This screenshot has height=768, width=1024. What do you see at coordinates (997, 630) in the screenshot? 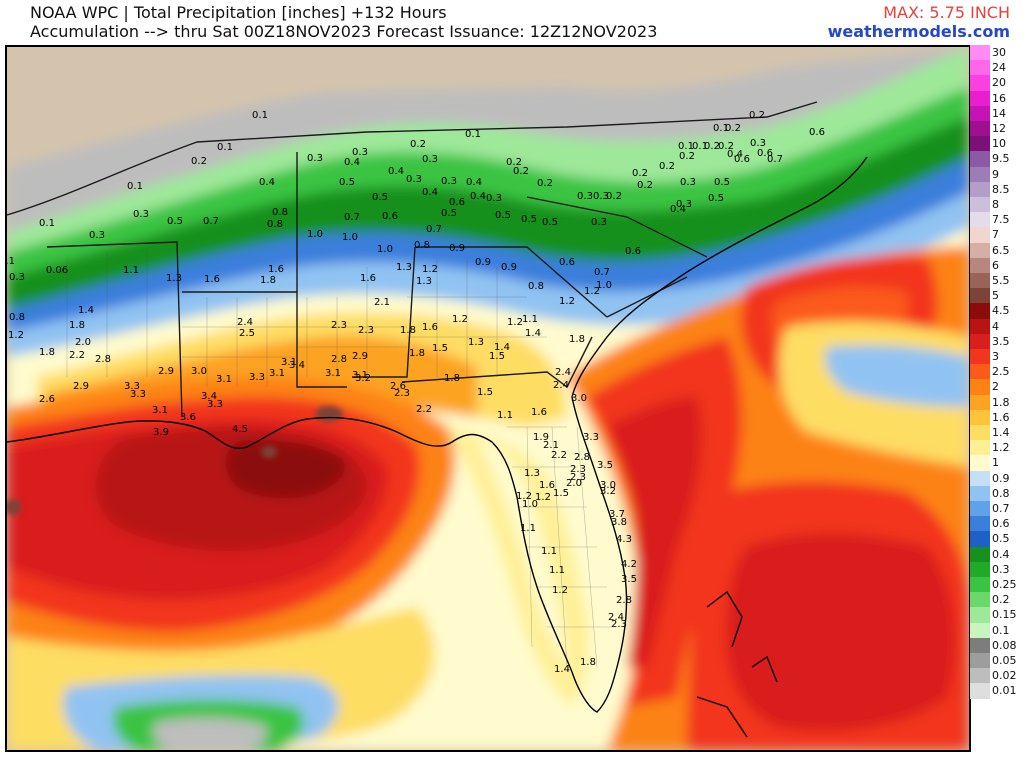
I see `legend-item: 0.1` at bounding box center [997, 630].